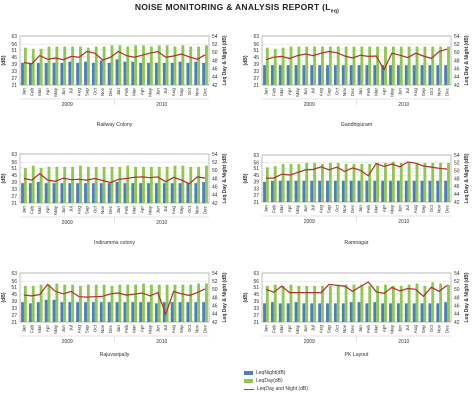 Image resolution: width=474 pixels, height=418 pixels. Describe the element at coordinates (256, 65) in the screenshot. I see `panel-2-ytick-label: 39` at that location.